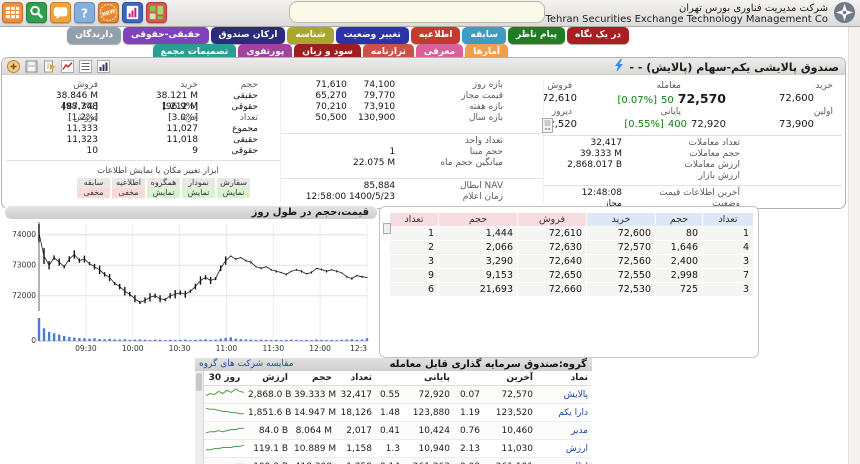 Image resolution: width=860 pixels, height=464 pixels. Describe the element at coordinates (414, 233) in the screenshot. I see `sell-count: 1` at that location.